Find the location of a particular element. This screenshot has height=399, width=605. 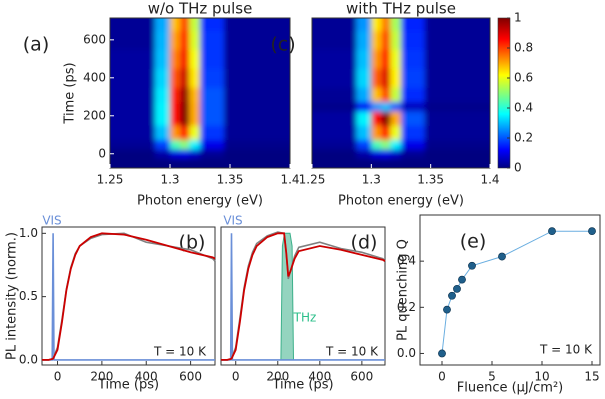

x-tick-label: 10 is located at coordinates (541, 377).